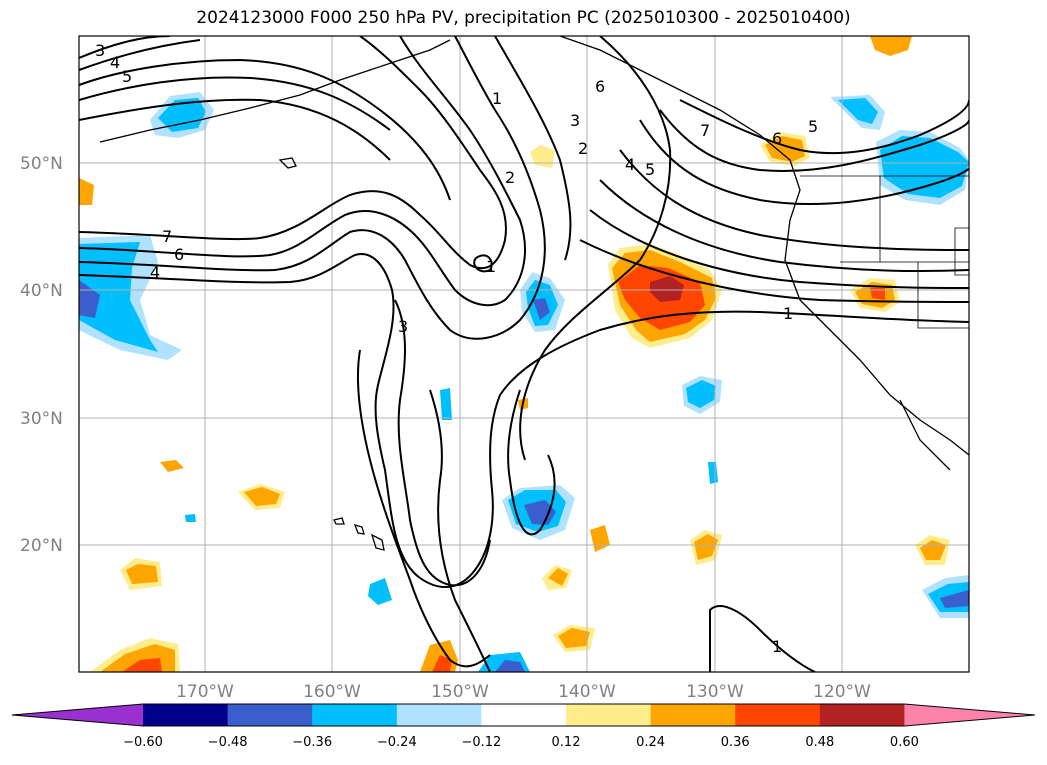 The image size is (1047, 765). Describe the element at coordinates (481, 742) in the screenshot. I see `colorbar-tick-label: −0.12` at that location.